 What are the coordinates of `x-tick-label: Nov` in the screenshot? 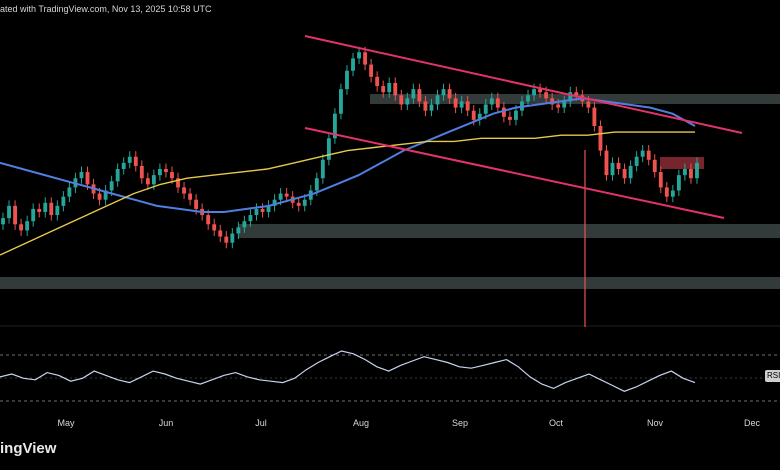 It's located at (655, 423).